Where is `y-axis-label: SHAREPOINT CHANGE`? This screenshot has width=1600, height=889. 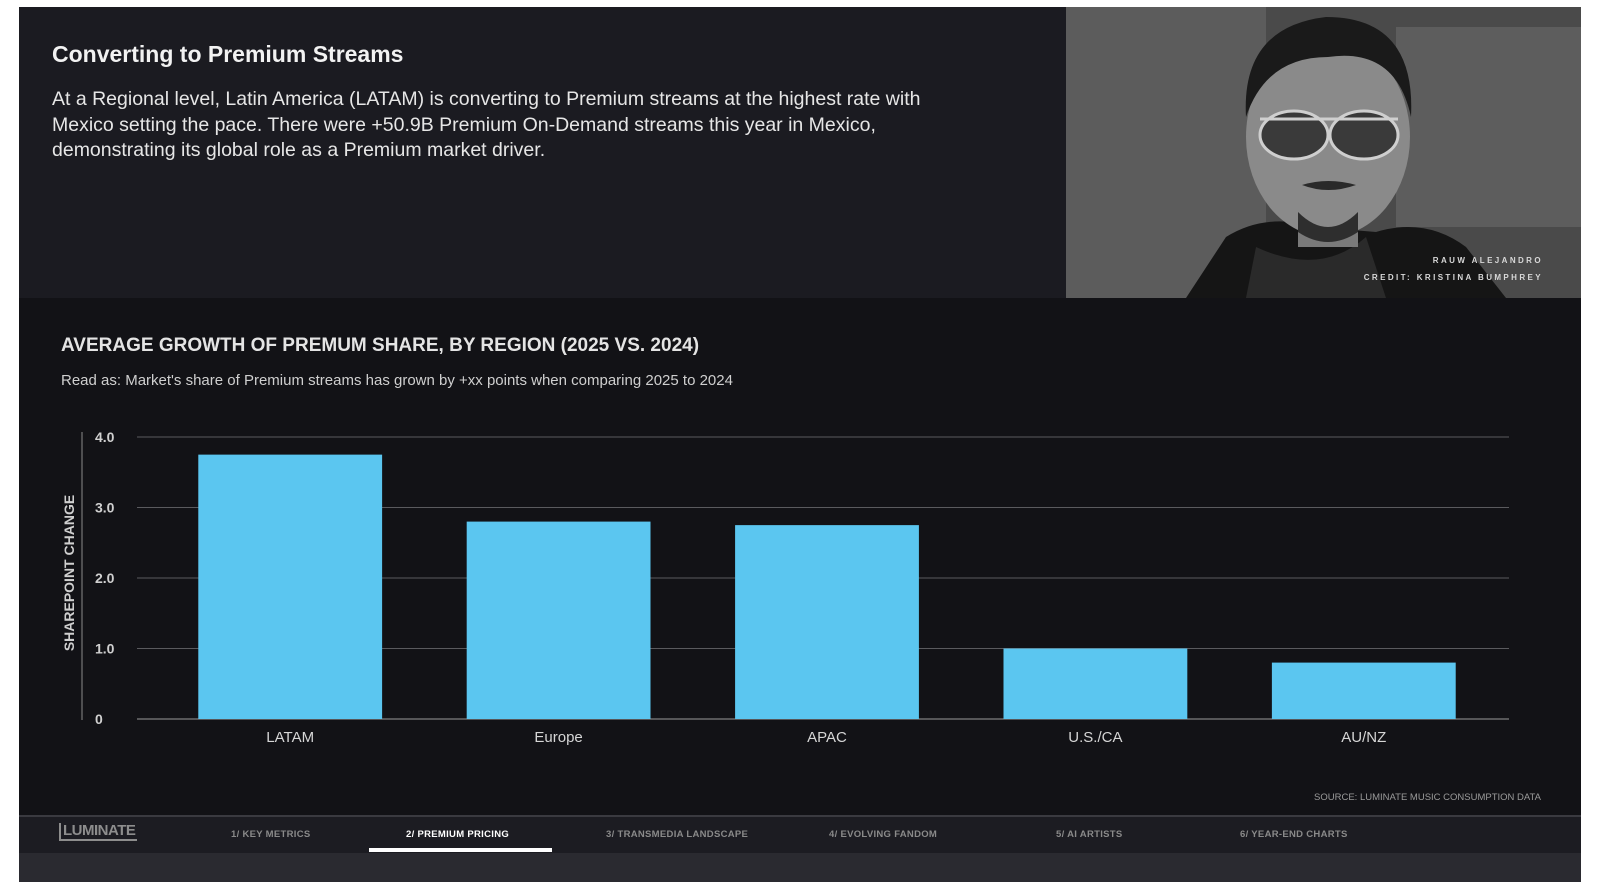
y-axis-label: SHAREPOINT CHANGE is located at coordinates (69, 573).